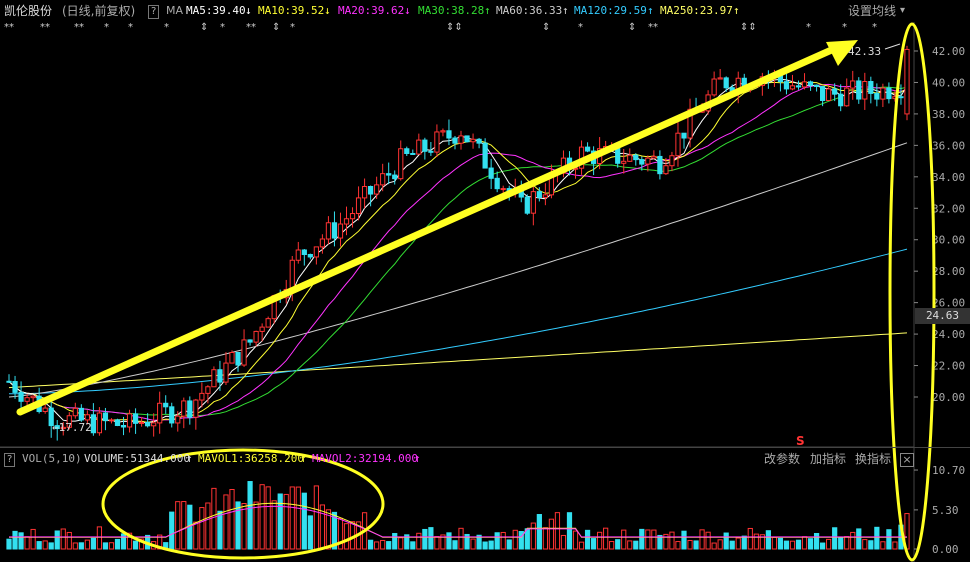 This screenshot has width=970, height=562. I want to click on ma5-arrow: ↓, so click(248, 10).